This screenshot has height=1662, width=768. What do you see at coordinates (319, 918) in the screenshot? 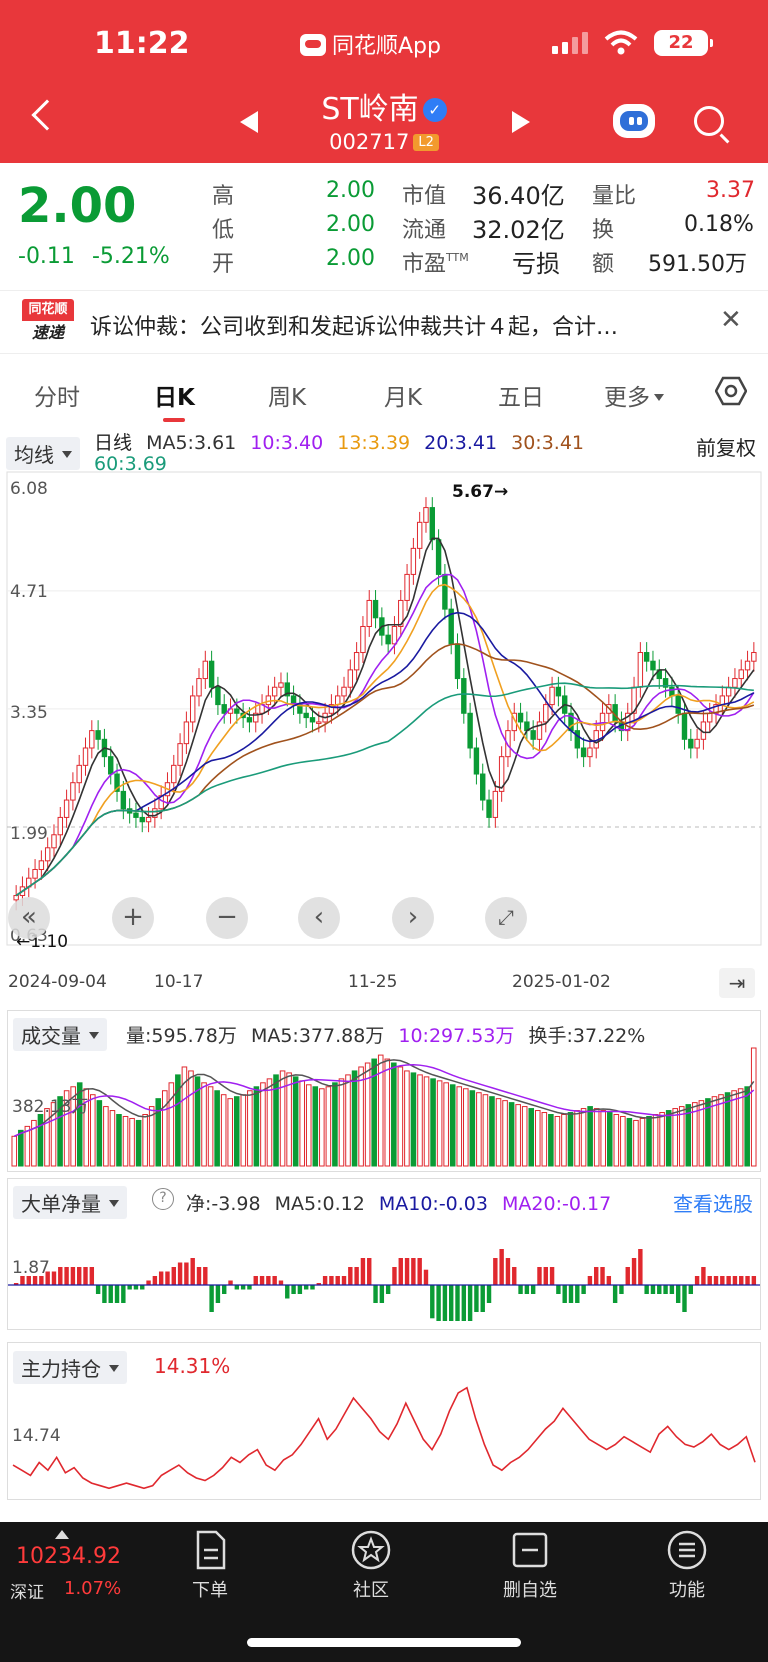
I see `pan-left-button: ‹` at bounding box center [319, 918].